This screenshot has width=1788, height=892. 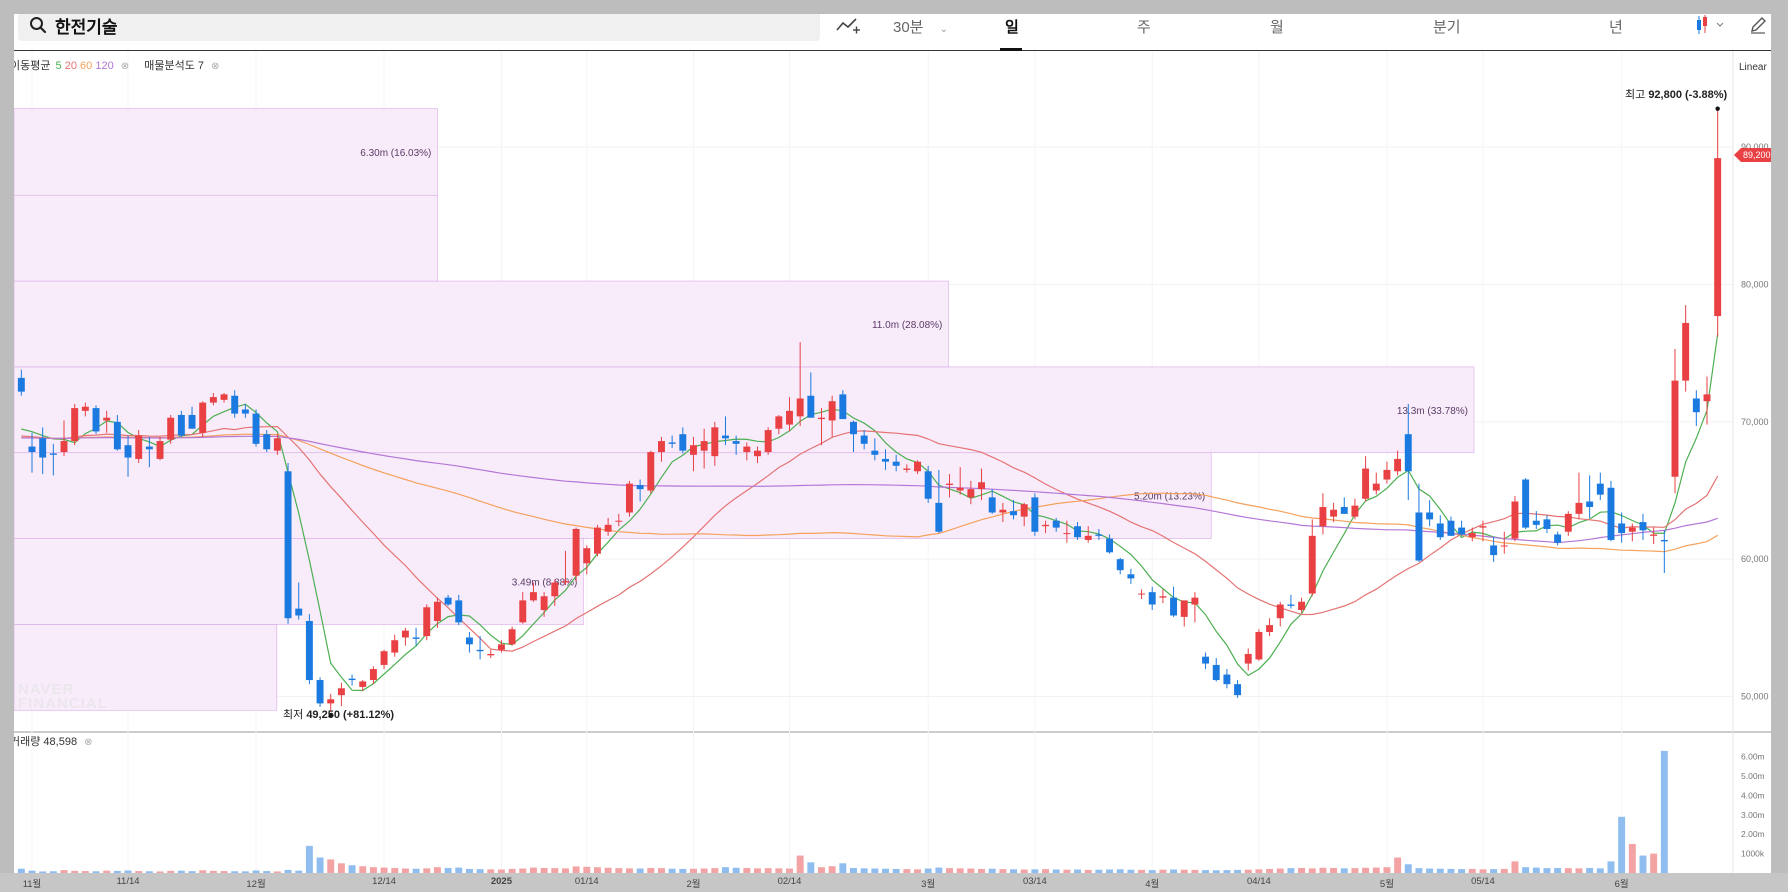 What do you see at coordinates (1758, 25) in the screenshot?
I see `pencil-icon` at bounding box center [1758, 25].